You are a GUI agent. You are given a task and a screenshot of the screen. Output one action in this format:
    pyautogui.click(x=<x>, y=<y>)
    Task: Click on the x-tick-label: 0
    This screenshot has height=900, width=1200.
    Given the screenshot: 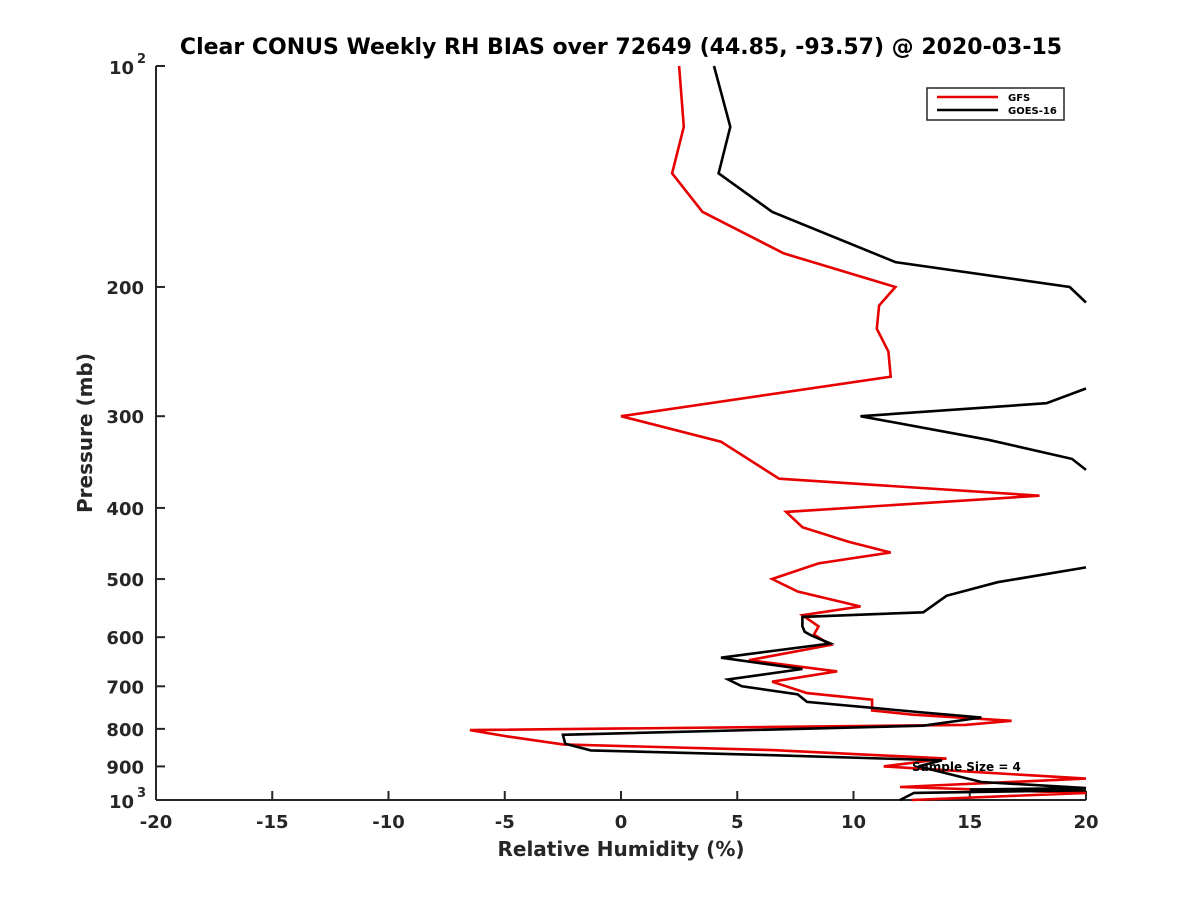 What is the action you would take?
    pyautogui.click(x=621, y=822)
    